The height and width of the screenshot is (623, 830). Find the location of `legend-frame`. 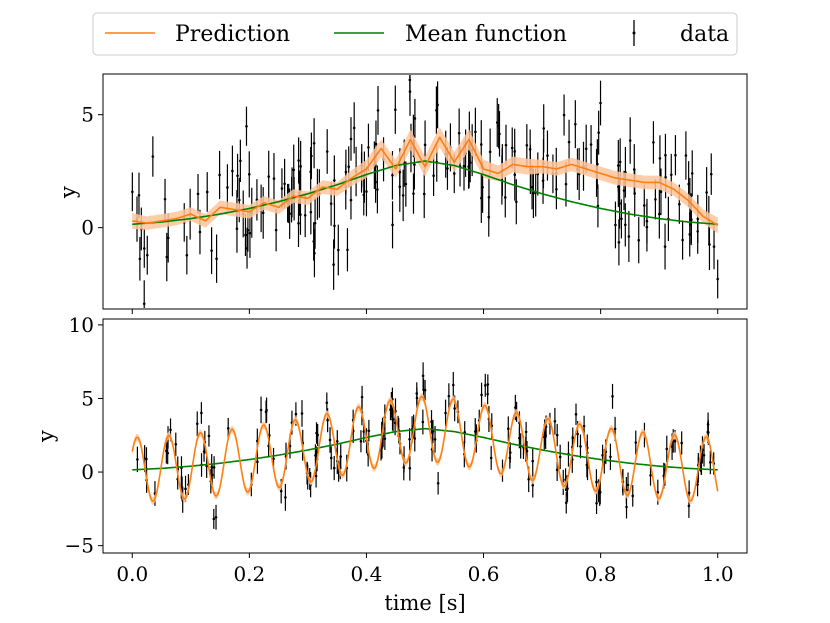

legend-frame is located at coordinates (415, 34).